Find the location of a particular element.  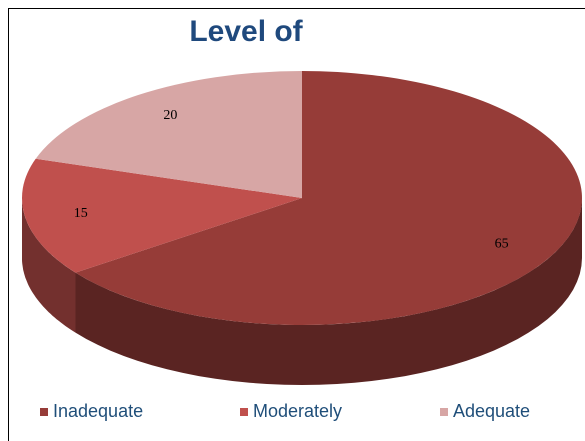

legend-label: Inadequate is located at coordinates (98, 411).